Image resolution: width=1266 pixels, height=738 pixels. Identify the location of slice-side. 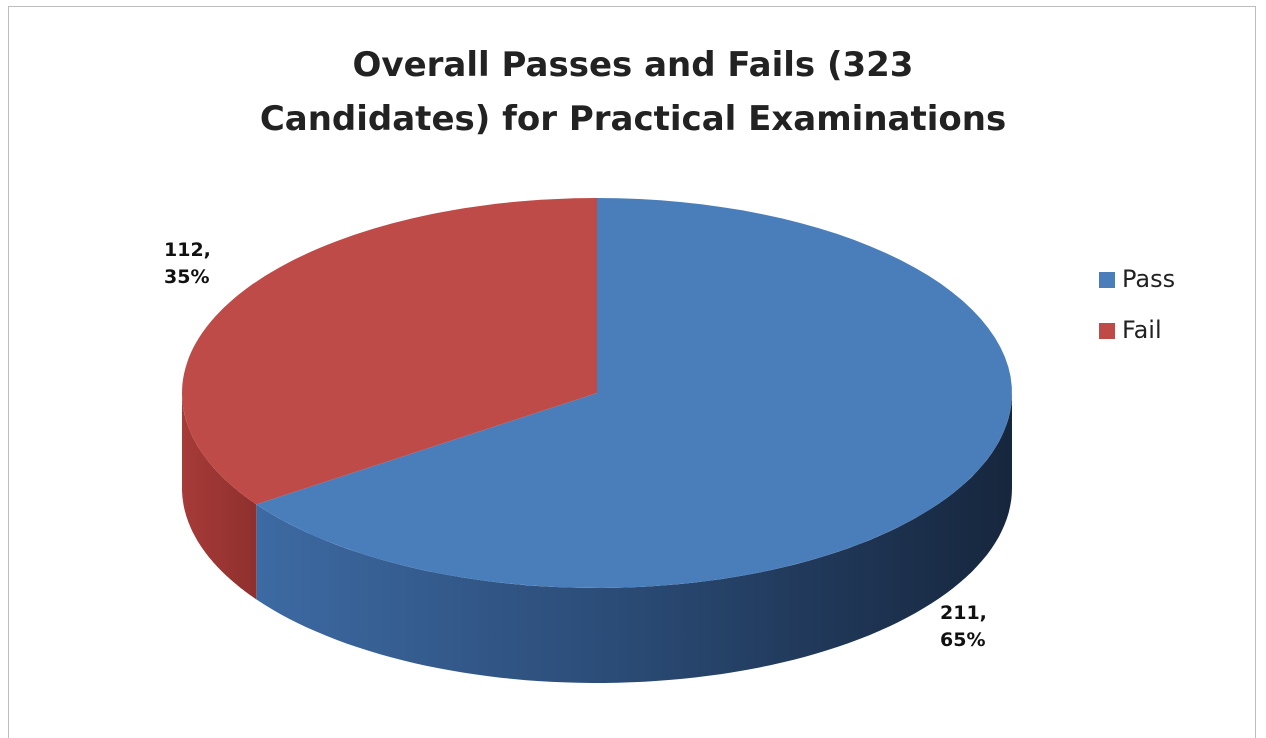
(219, 496).